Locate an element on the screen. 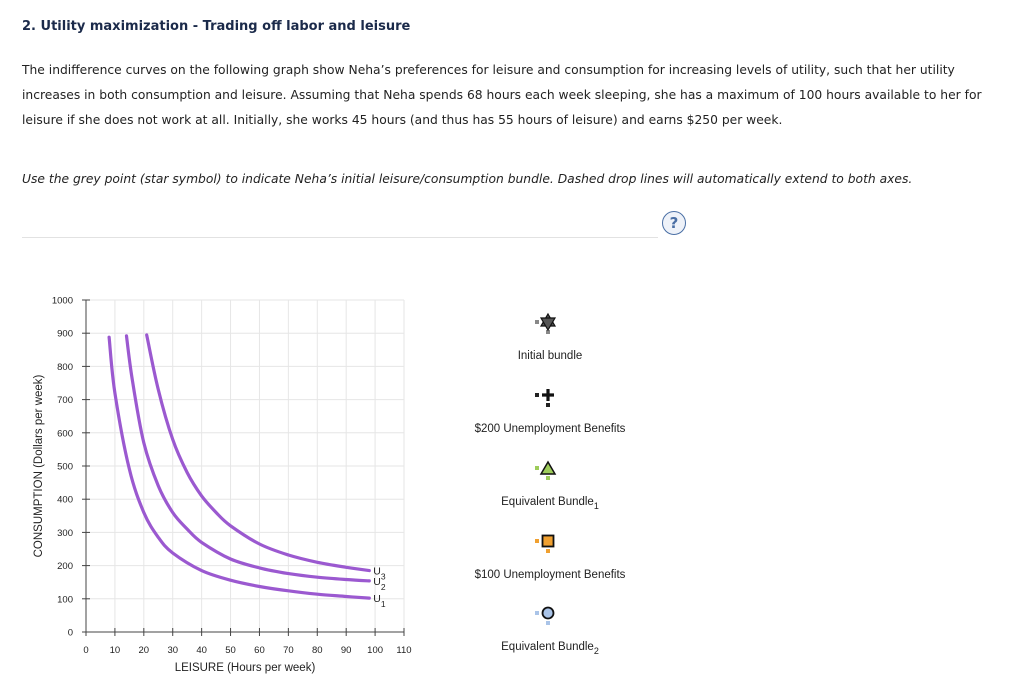 The width and height of the screenshot is (1024, 698). x-axis-title: LEISURE (Hours per week) is located at coordinates (245, 668).